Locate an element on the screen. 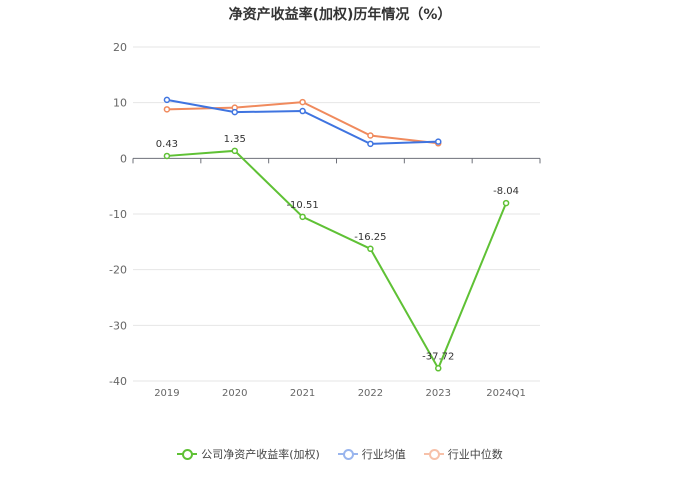 The width and height of the screenshot is (680, 492). data-label: -16.25 is located at coordinates (370, 237).